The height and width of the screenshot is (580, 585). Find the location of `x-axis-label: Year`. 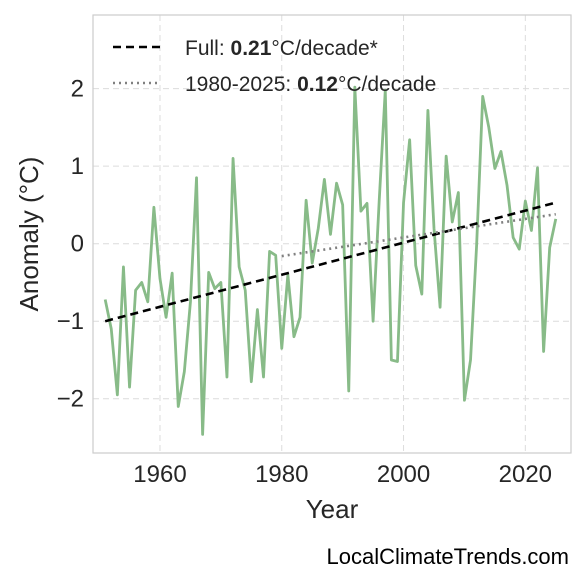

x-axis-label: Year is located at coordinates (332, 509).